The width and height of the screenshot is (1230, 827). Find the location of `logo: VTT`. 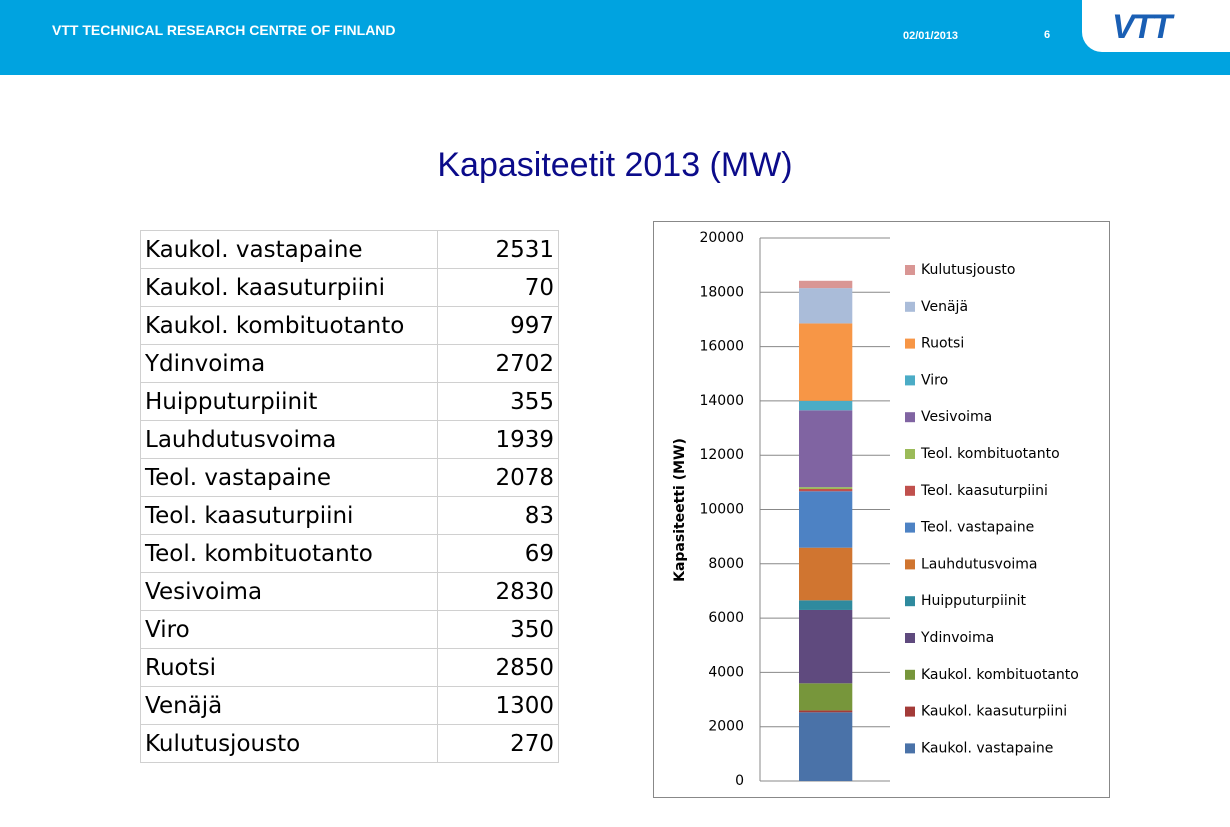

logo: VTT is located at coordinates (1156, 26).